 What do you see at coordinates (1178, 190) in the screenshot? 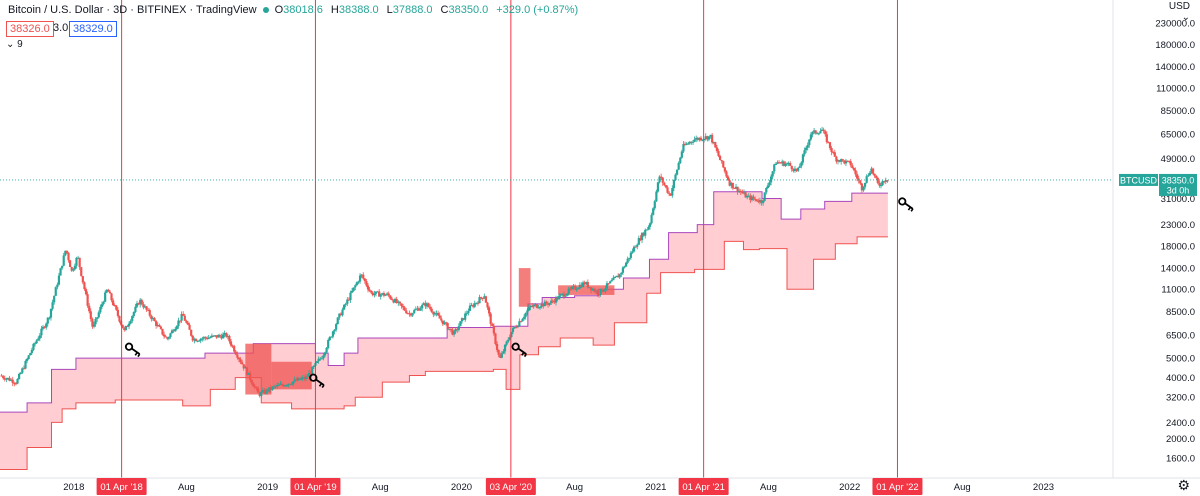
I see `last-price-countdown: 3d 0h` at bounding box center [1178, 190].